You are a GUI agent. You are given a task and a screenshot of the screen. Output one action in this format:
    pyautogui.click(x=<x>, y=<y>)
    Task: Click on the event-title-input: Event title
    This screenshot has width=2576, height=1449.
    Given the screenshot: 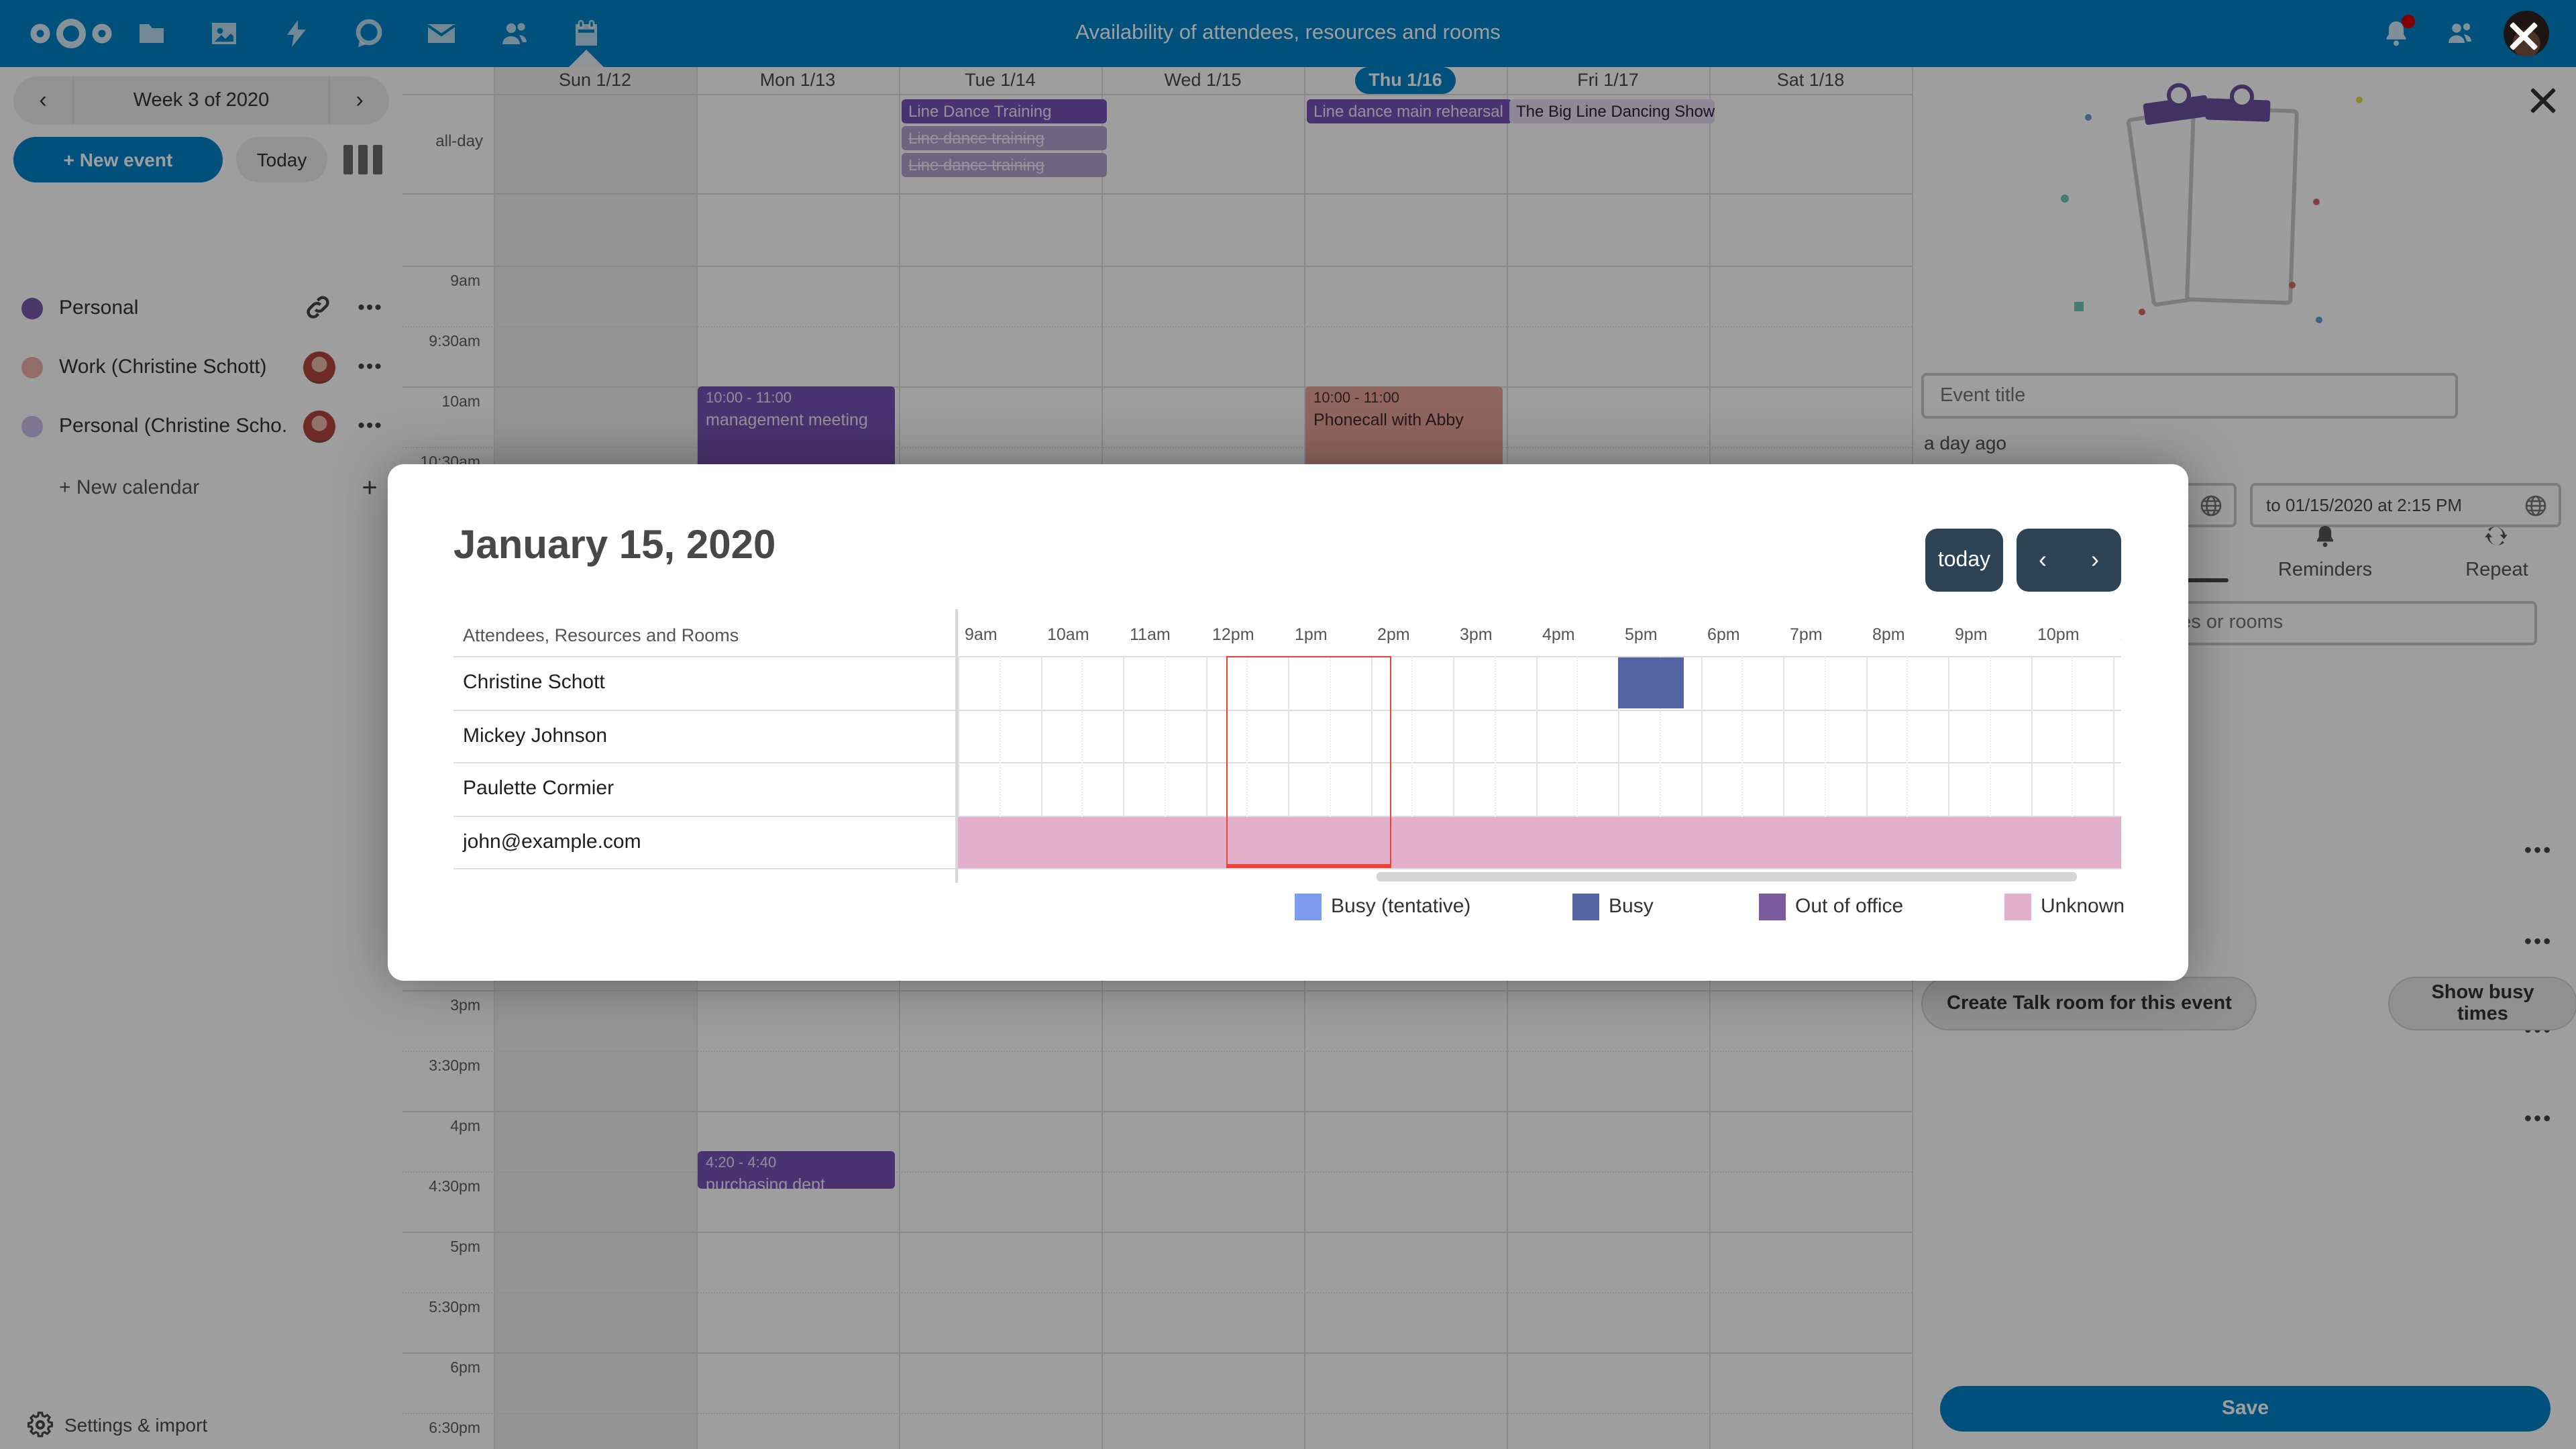 What is the action you would take?
    pyautogui.click(x=2189, y=396)
    